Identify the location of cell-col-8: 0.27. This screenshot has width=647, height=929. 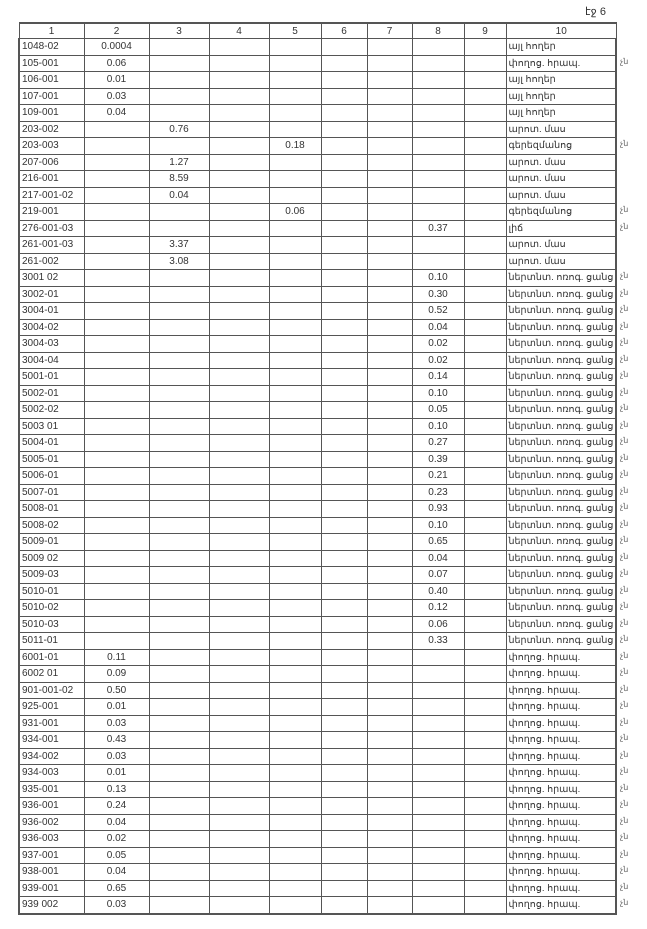
(438, 443).